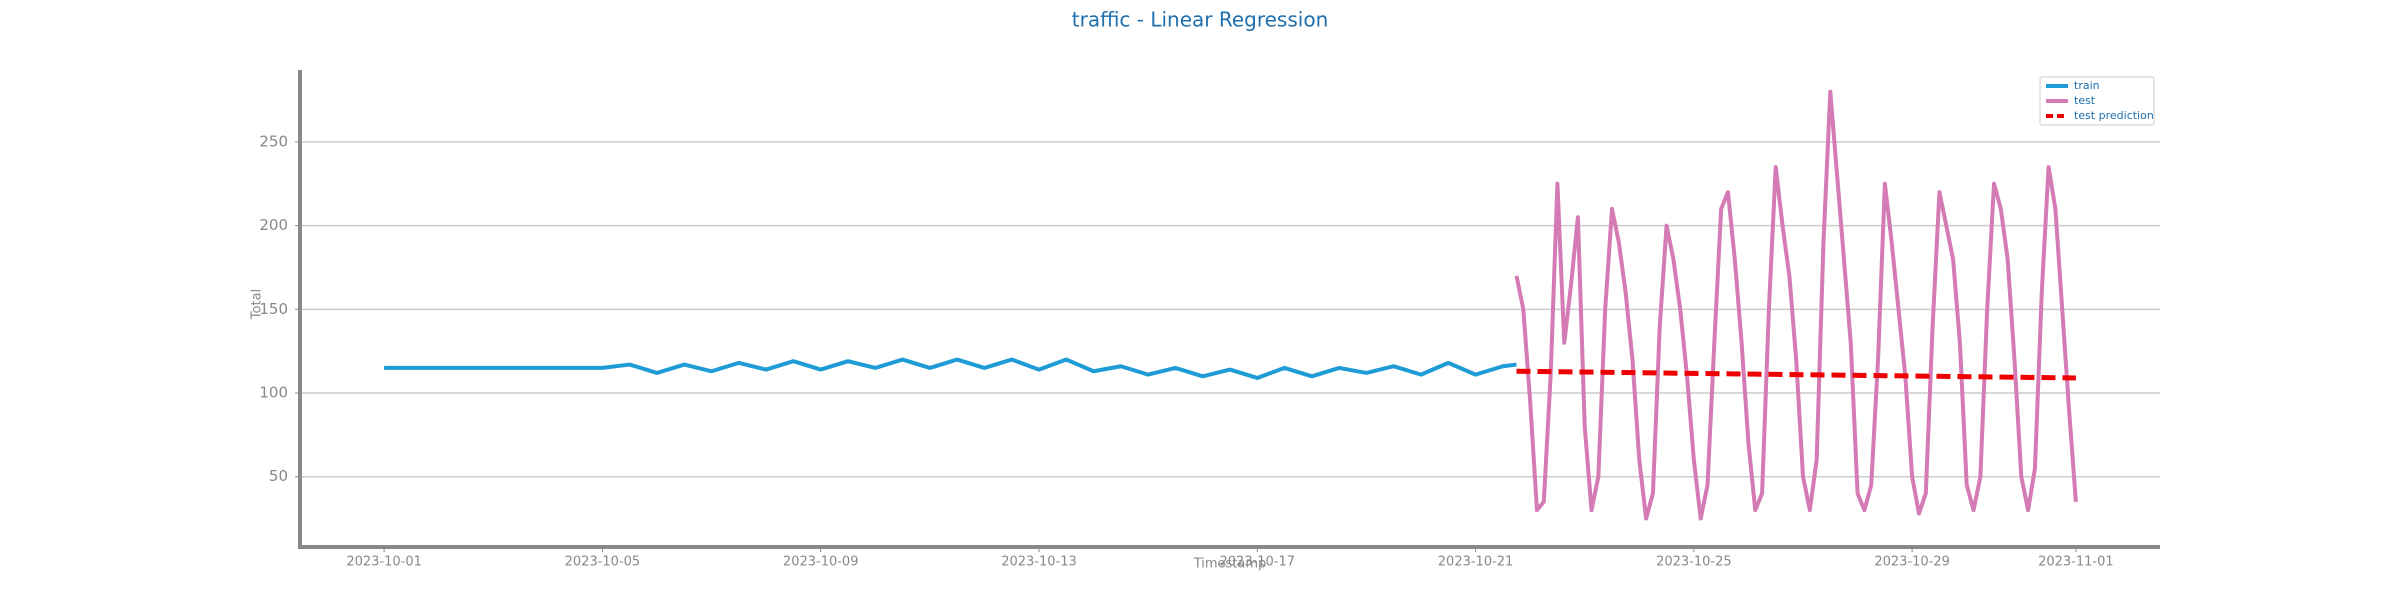 This screenshot has width=2400, height=600. I want to click on y-tick-label: 150, so click(273, 309).